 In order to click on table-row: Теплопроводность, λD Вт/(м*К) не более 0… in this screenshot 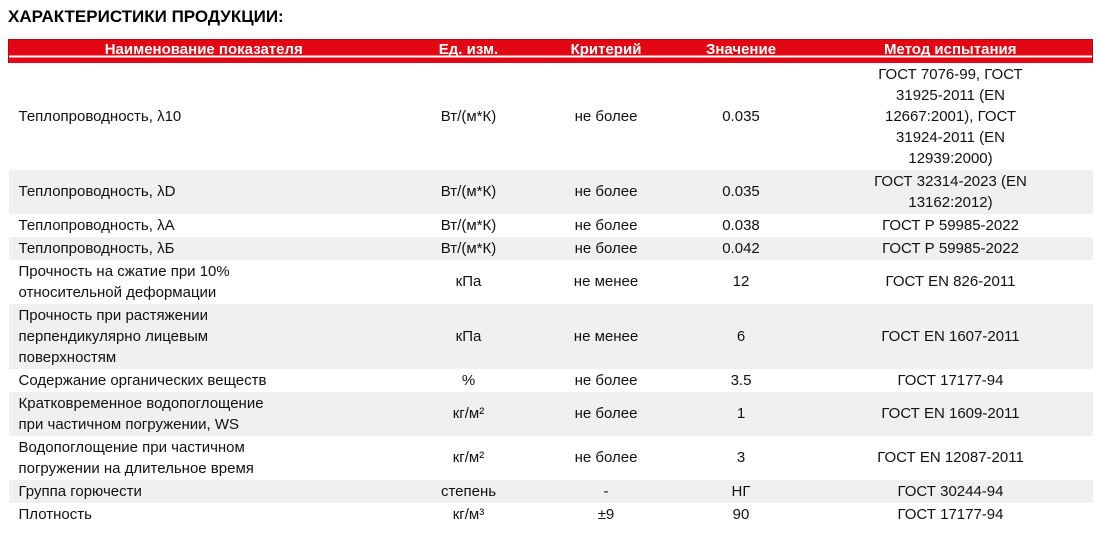, I will do `click(550, 191)`.